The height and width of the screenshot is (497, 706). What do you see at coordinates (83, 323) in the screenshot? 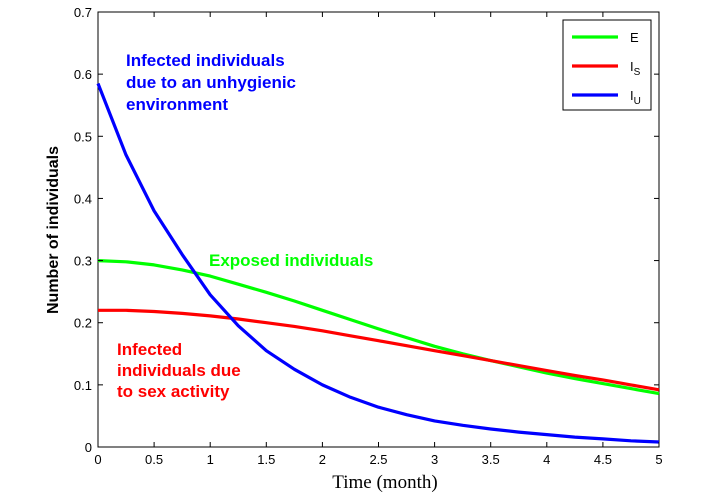
I see `y-tick-label: 0.2` at bounding box center [83, 323].